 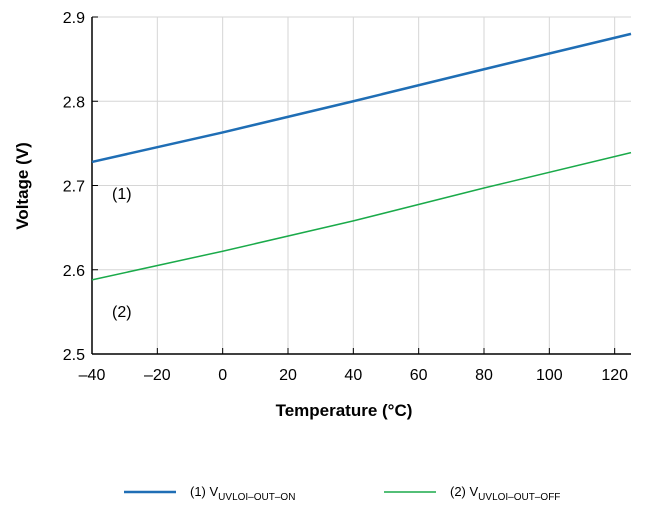 I want to click on series-2-annotation: (2), so click(x=122, y=312).